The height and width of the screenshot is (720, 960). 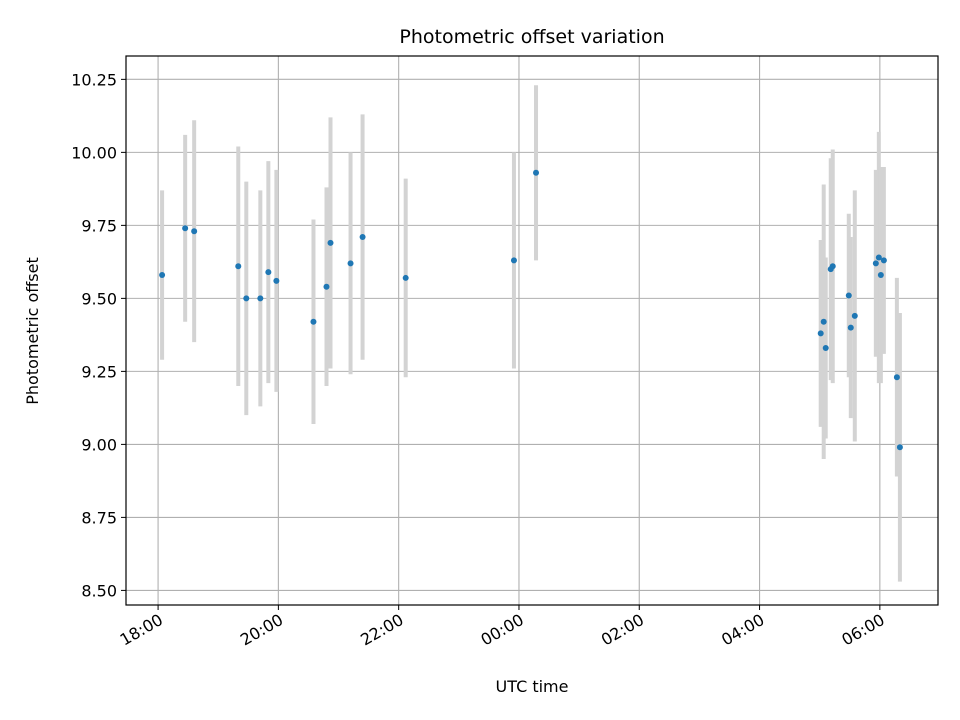 I want to click on y-tick-label: 9.75, so click(x=99, y=225).